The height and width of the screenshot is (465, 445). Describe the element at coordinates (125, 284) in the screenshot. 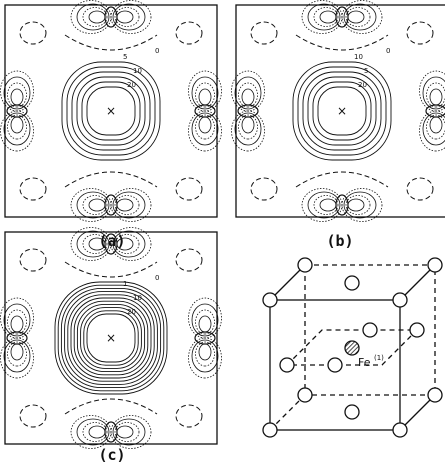

I see `contour-label: 1` at that location.